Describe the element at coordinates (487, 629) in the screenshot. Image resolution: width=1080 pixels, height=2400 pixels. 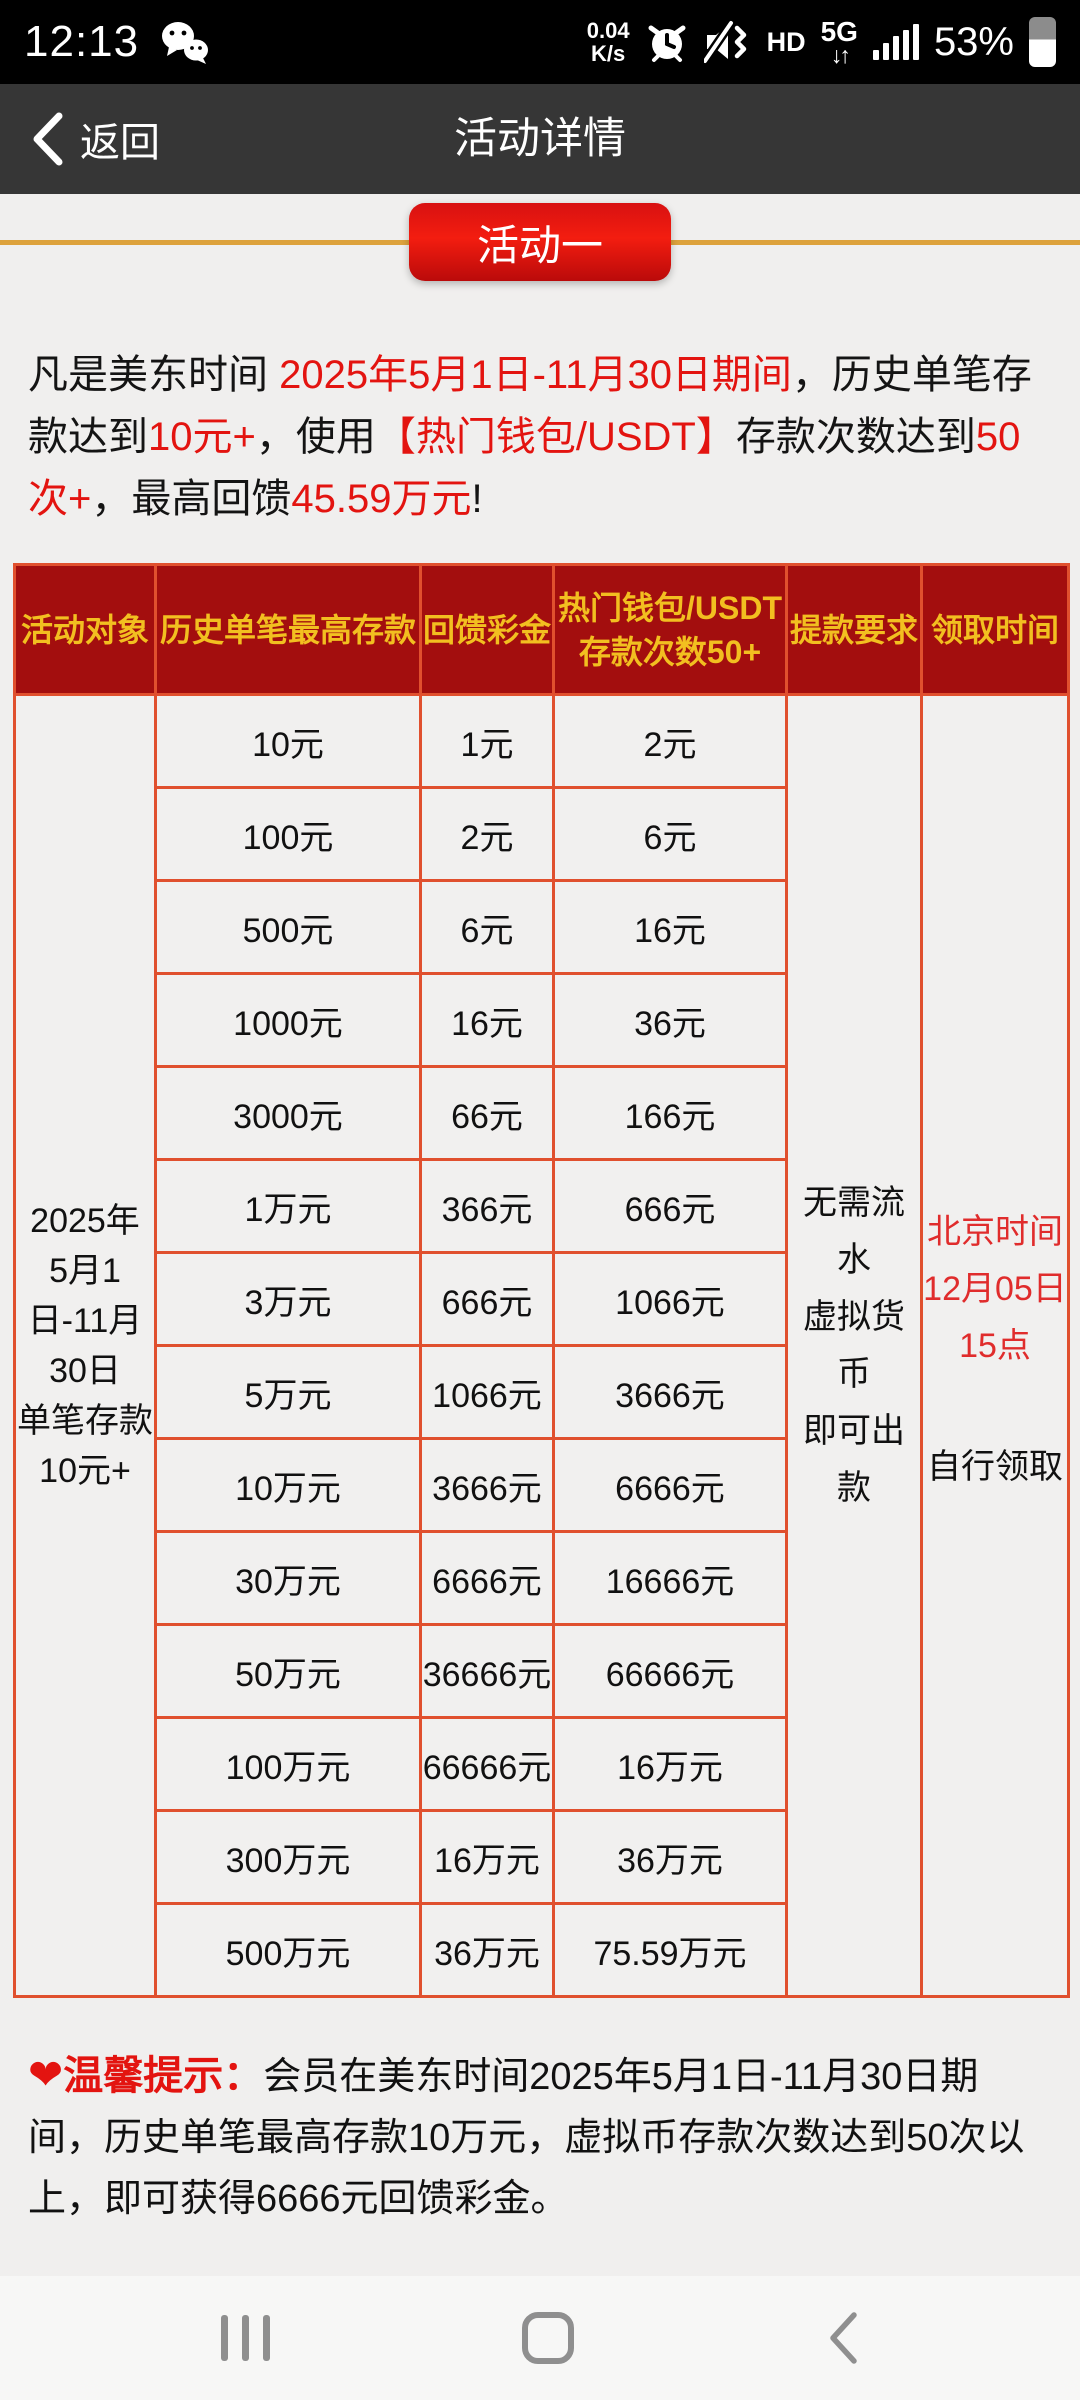
I see `header-bonus: 回馈彩金` at that location.